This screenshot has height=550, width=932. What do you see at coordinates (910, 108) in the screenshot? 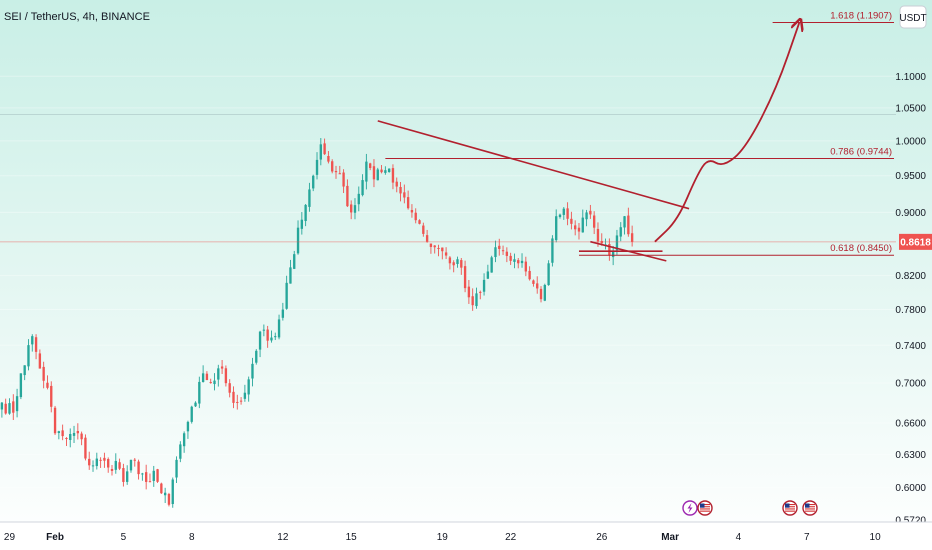
I see `price-tick-label: 1.0500` at bounding box center [910, 108].